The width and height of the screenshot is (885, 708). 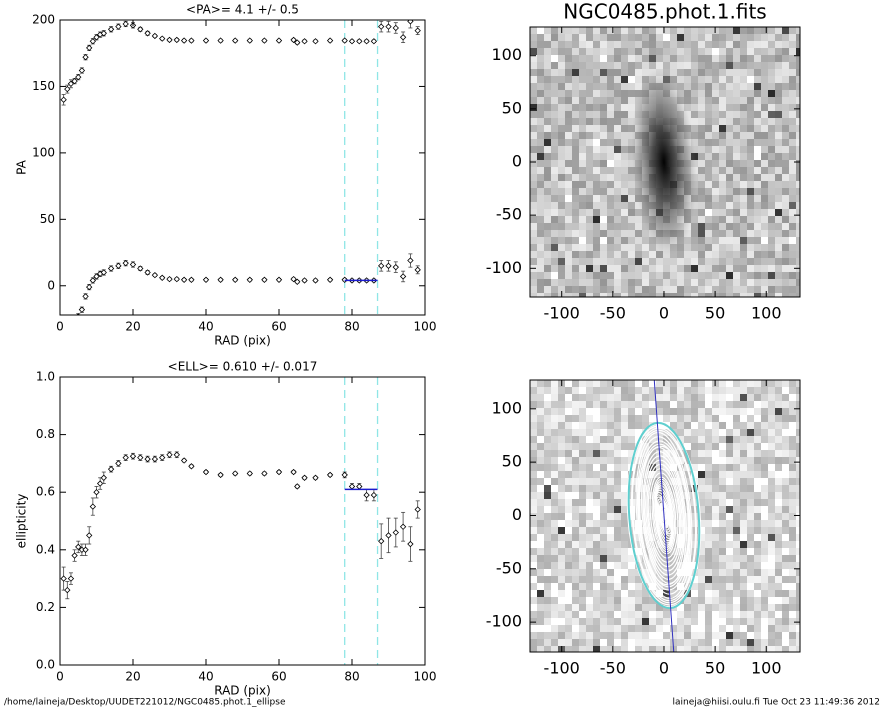 What do you see at coordinates (45, 434) in the screenshot?
I see `y-tick-label: 0.8` at bounding box center [45, 434].